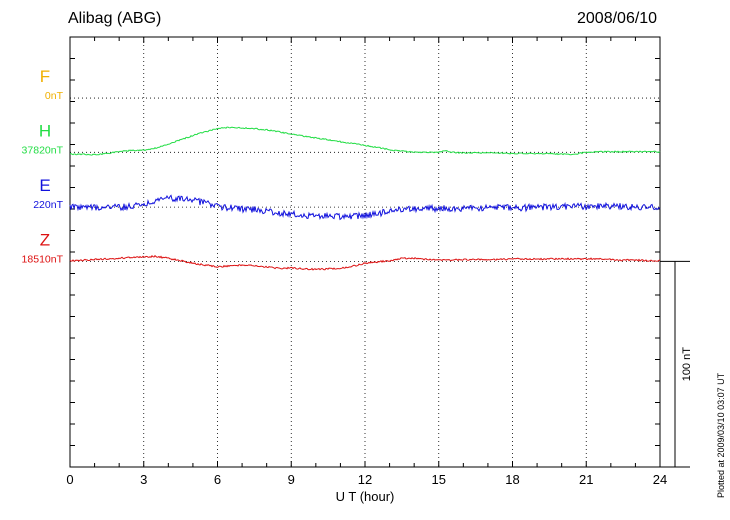 The image size is (730, 520). I want to click on x-tick-label: 0, so click(69, 479).